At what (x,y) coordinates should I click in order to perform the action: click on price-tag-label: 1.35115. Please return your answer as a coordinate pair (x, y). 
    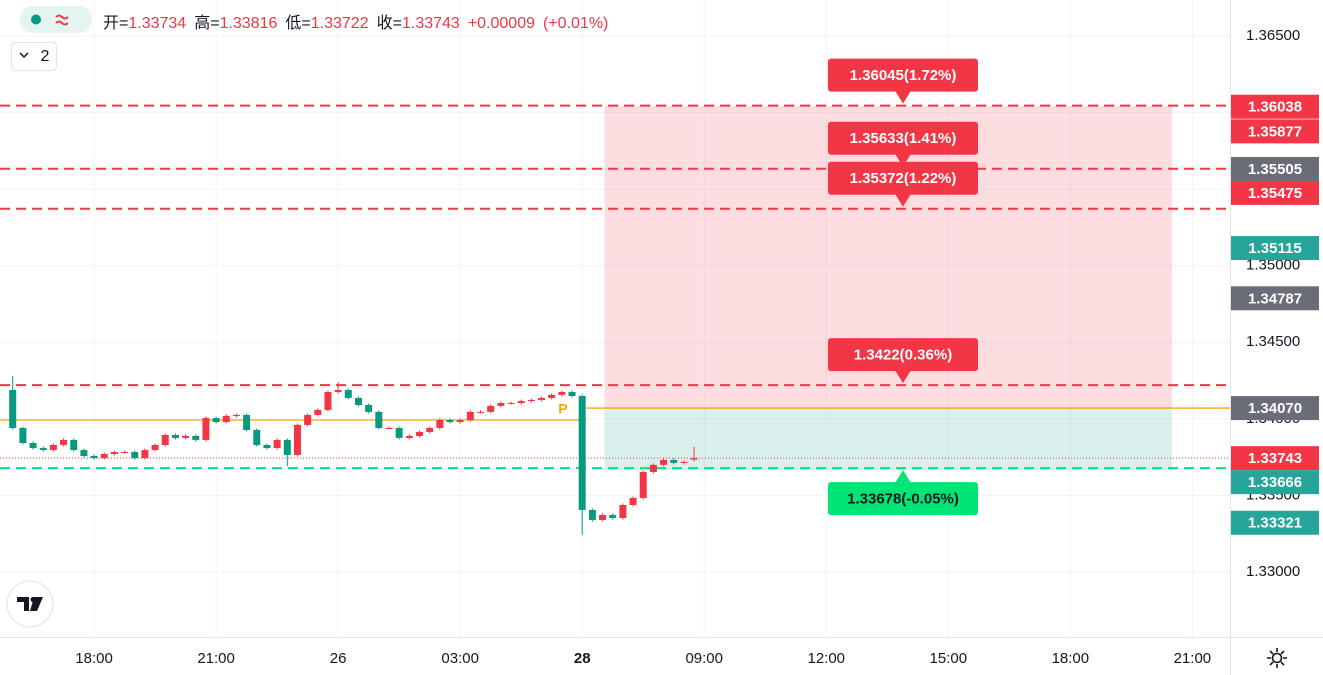
    Looking at the image, I should click on (1274, 248).